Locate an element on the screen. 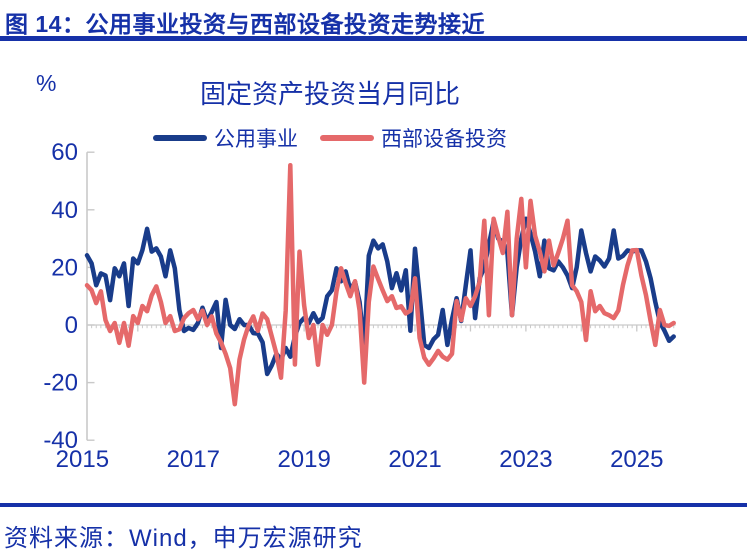 This screenshot has width=747, height=549. chart-legend: 公用事业 西部设备投资 is located at coordinates (330, 138).